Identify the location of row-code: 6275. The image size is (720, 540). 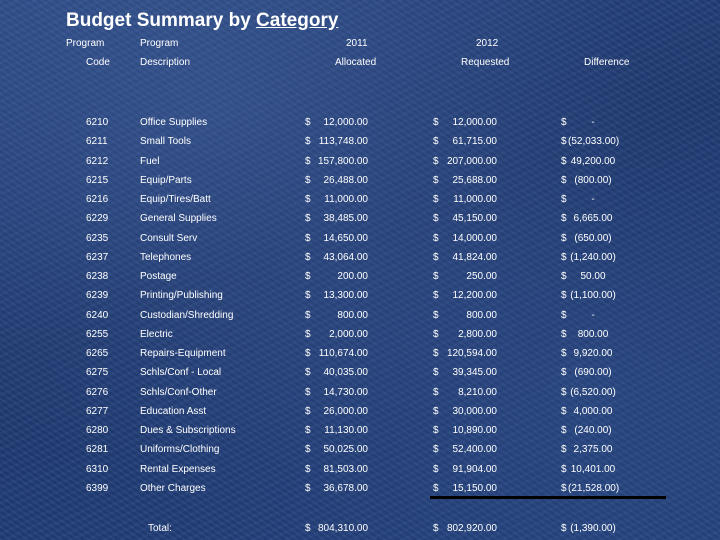
(97, 372).